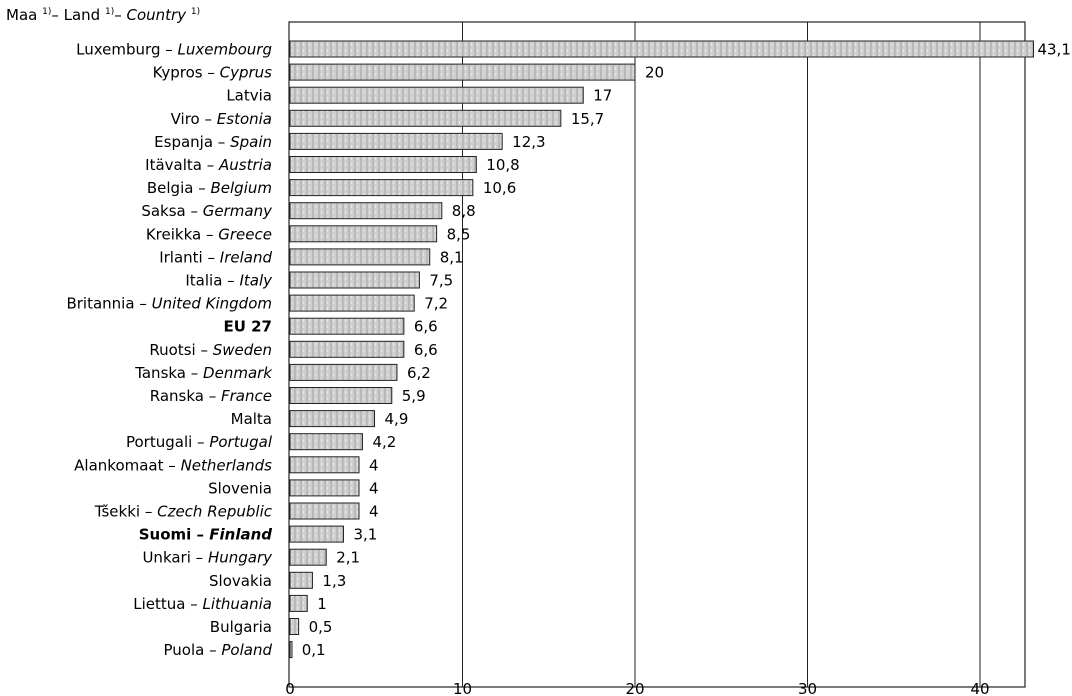  Describe the element at coordinates (173, 465) in the screenshot. I see `category-label: Alankomaat – Netherlands` at that location.